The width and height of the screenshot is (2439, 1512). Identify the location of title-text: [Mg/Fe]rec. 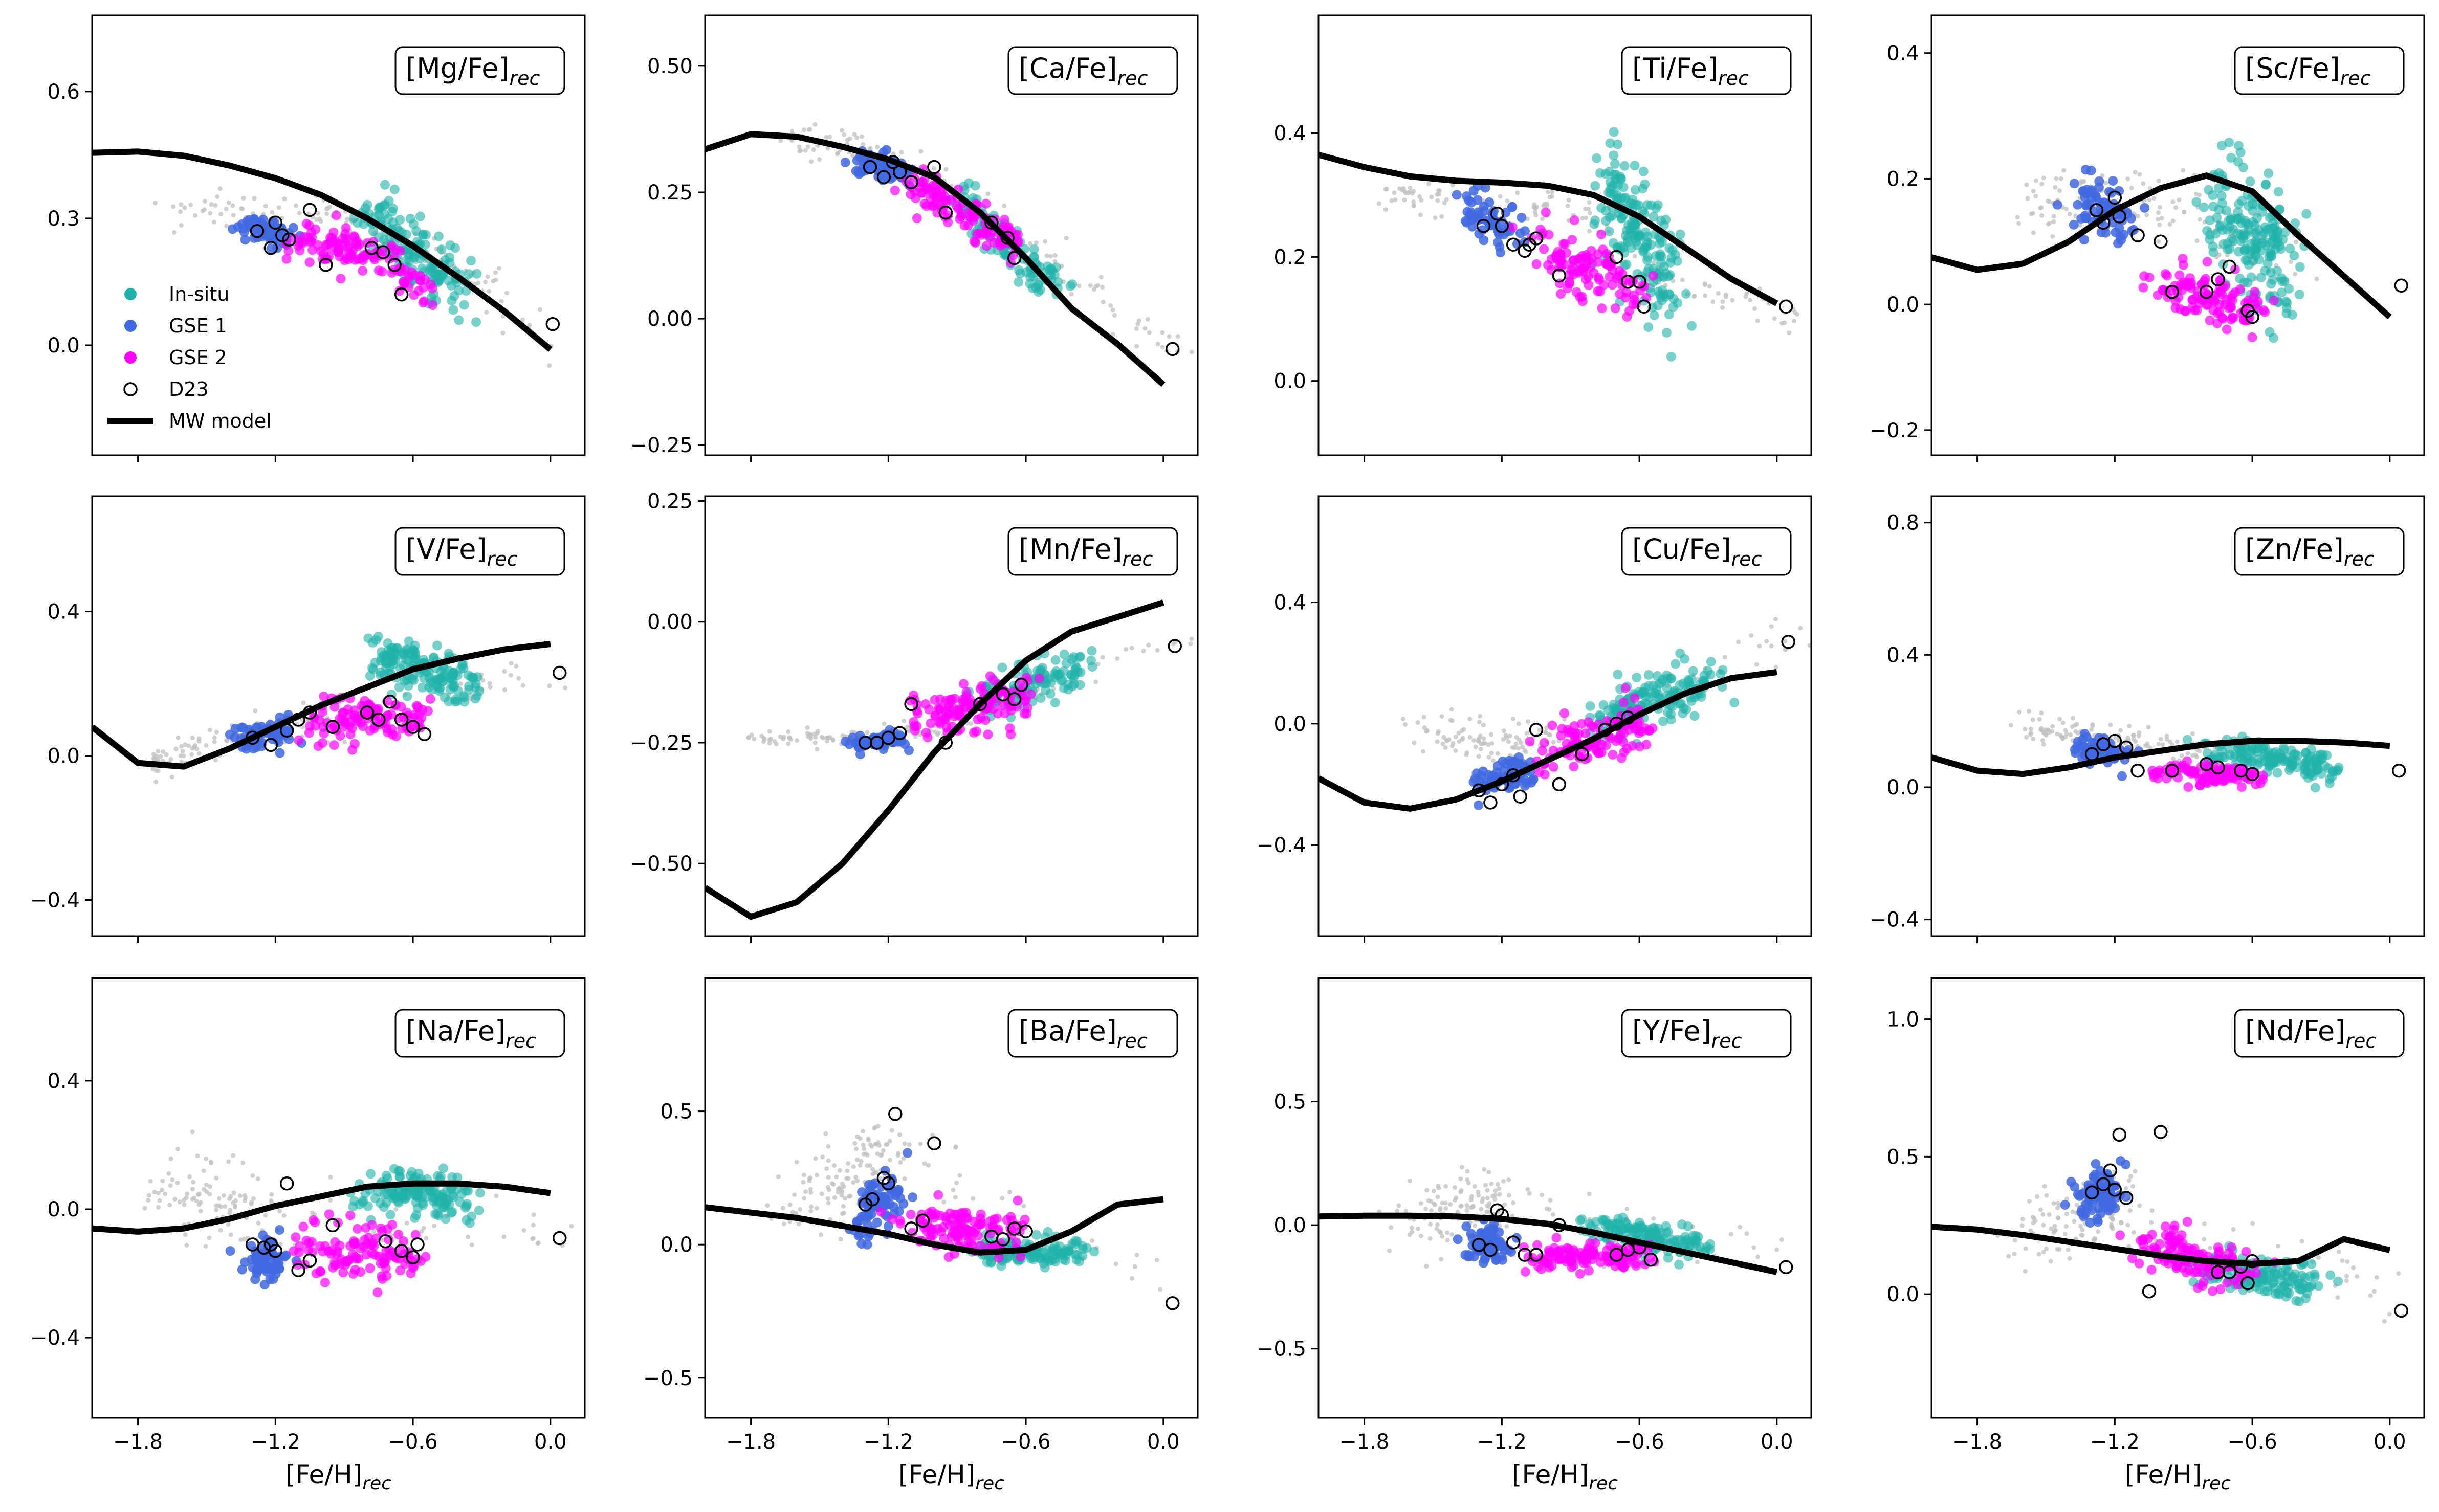
(473, 71).